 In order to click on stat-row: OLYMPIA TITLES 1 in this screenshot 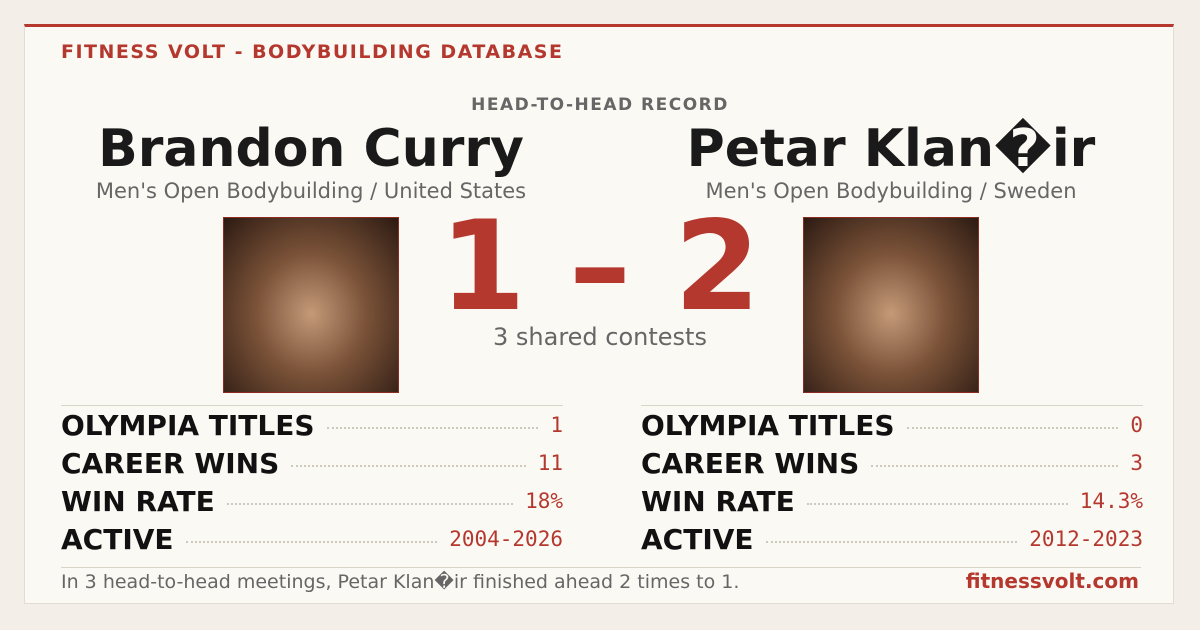, I will do `click(312, 425)`.